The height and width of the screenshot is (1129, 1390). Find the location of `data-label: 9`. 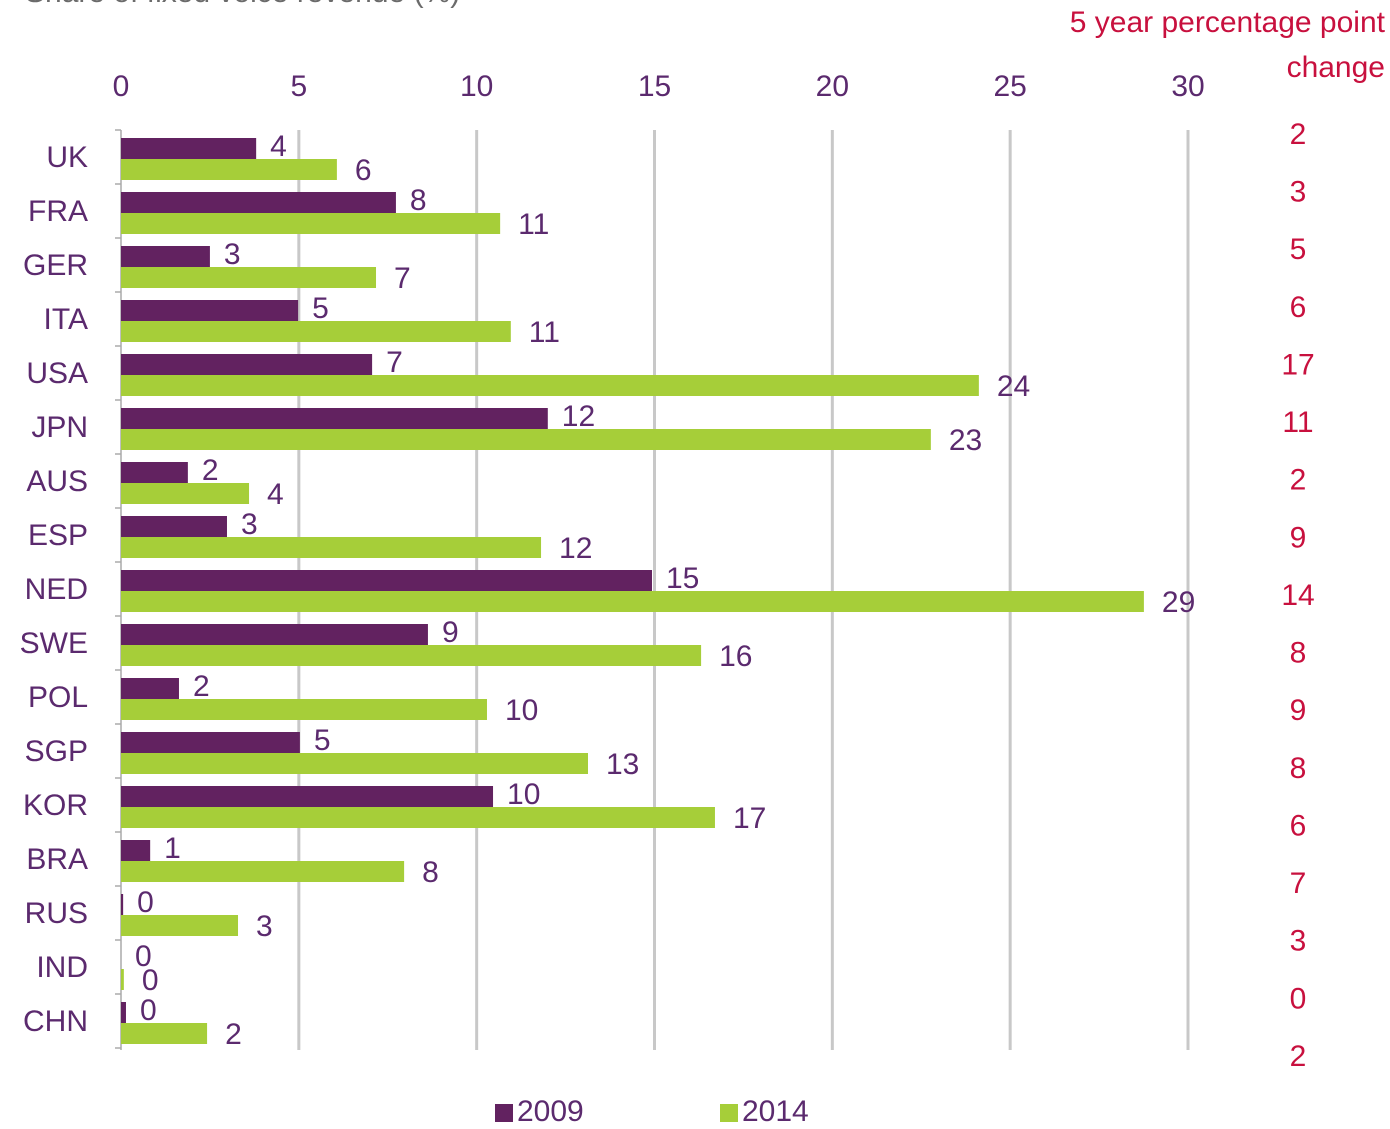

data-label: 9 is located at coordinates (450, 632).